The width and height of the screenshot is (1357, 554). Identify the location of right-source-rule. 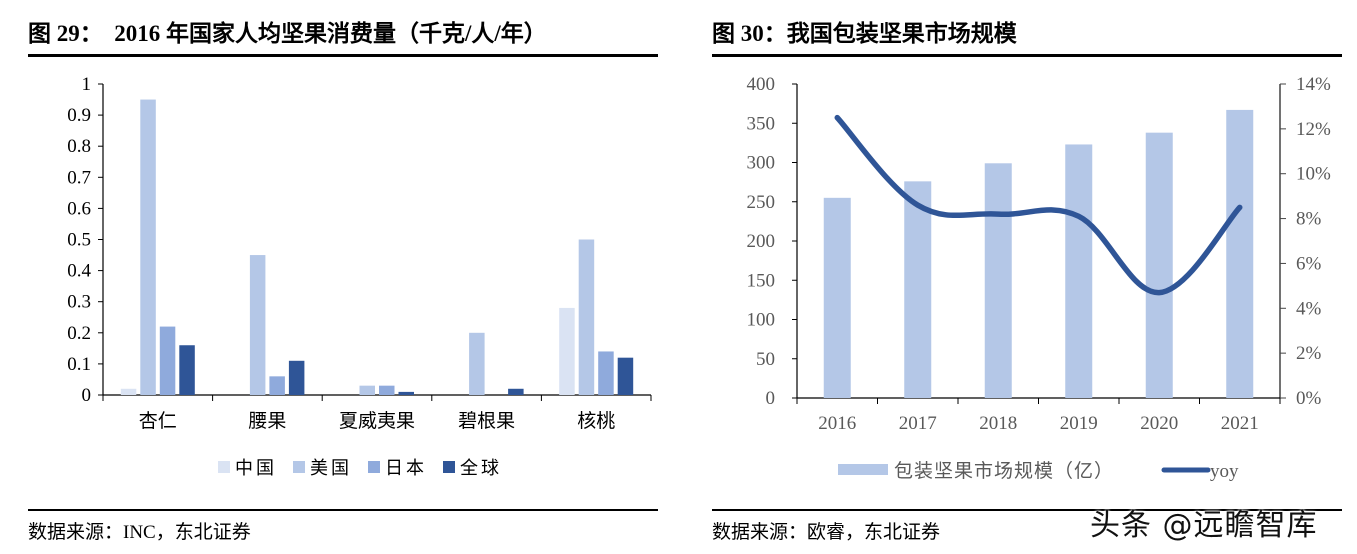
(1027, 510).